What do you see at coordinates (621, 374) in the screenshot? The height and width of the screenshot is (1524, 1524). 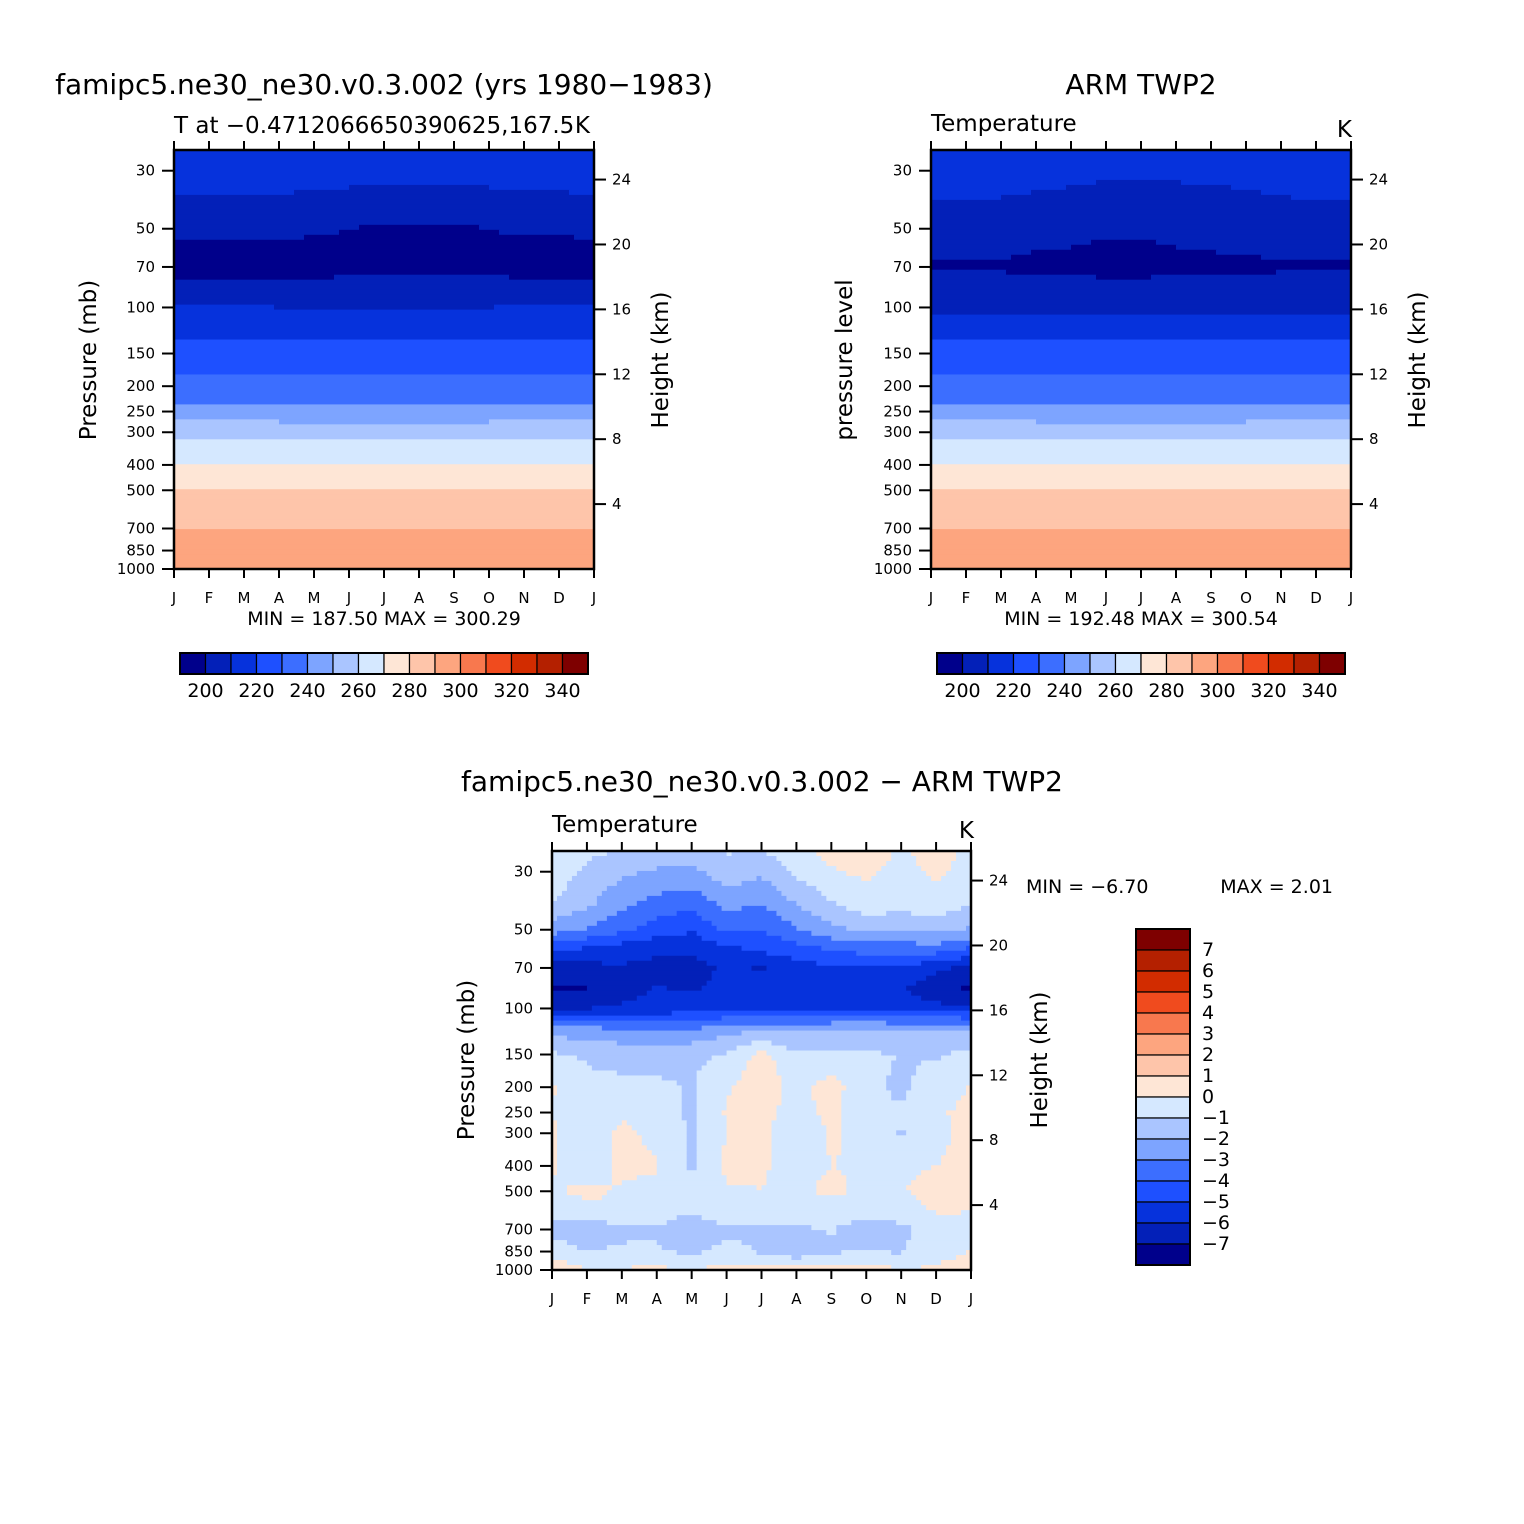 I see `y2-tick-label: 12` at bounding box center [621, 374].